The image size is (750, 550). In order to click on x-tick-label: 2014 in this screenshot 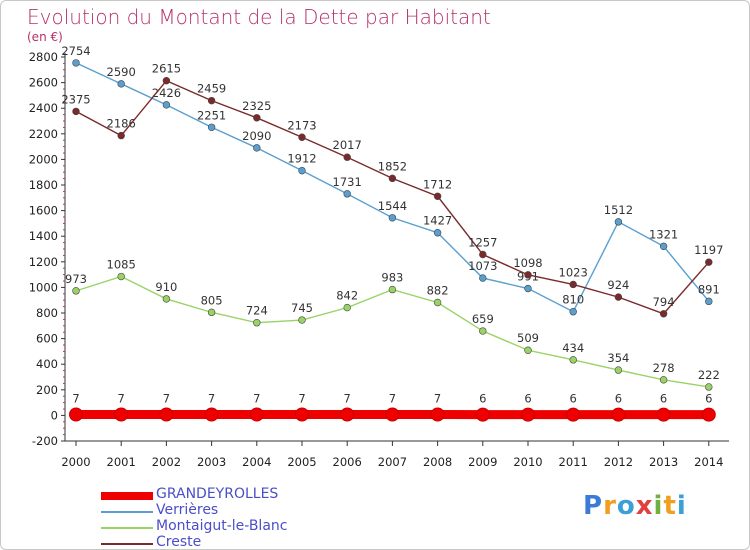, I will do `click(708, 462)`.